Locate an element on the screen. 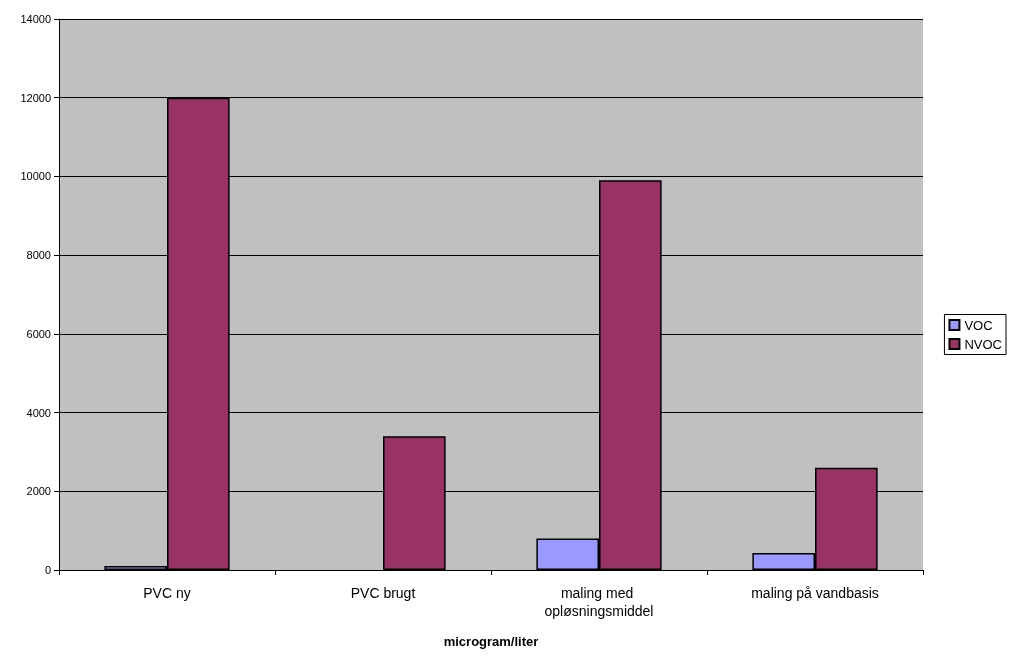 This screenshot has width=1015, height=669. y-tick-label: 8000 is located at coordinates (38, 255).